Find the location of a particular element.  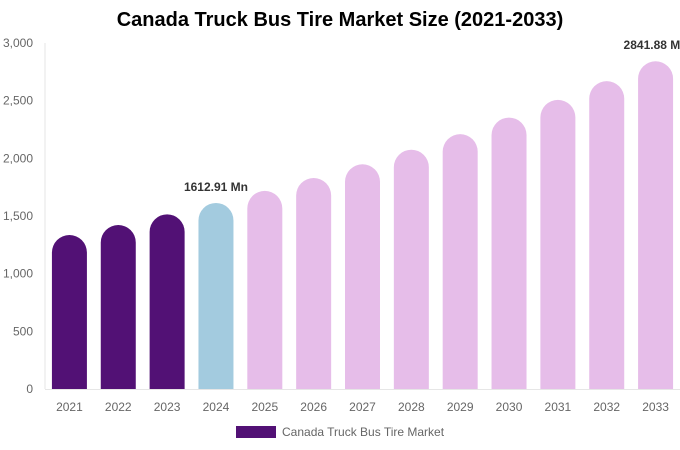

data-label: 1612.91 Mn is located at coordinates (216, 187).